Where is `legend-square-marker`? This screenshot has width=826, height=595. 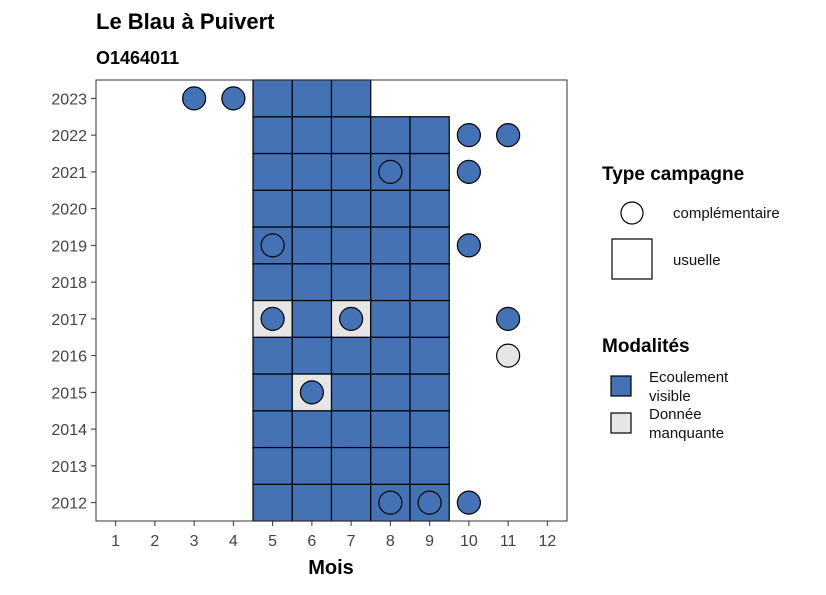 legend-square-marker is located at coordinates (632, 259).